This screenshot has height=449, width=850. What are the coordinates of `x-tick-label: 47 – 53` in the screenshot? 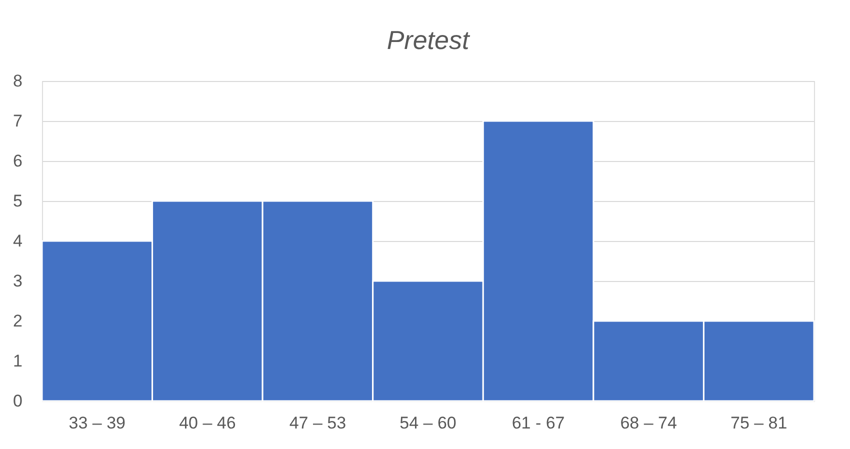 It's located at (317, 423).